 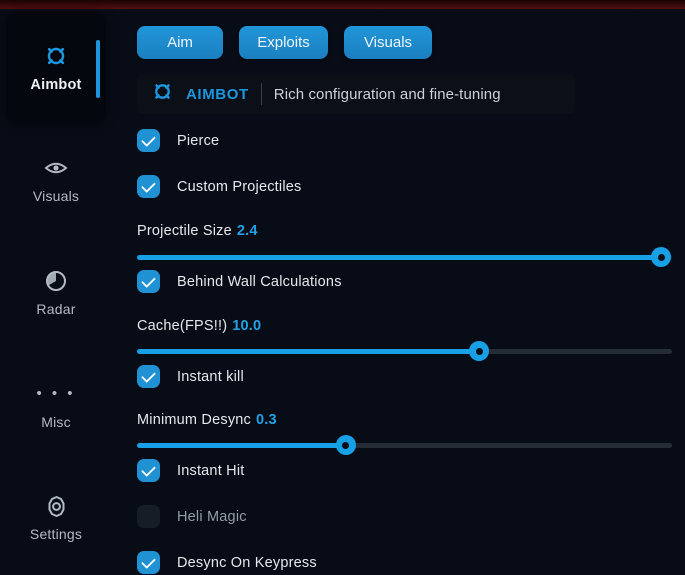 I want to click on sidebar-item-label: Misc, so click(x=56, y=422).